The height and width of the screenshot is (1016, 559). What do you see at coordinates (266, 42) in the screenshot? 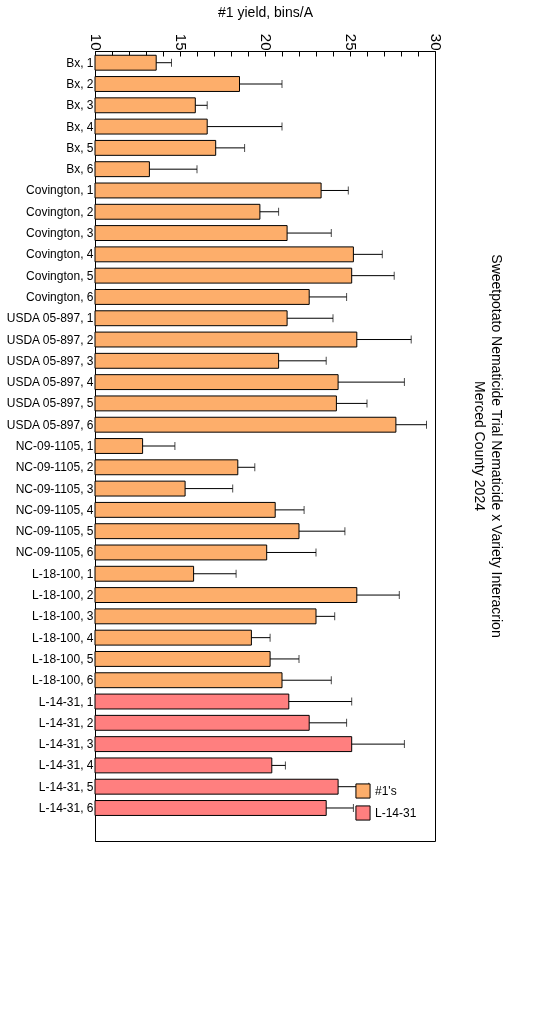
I see `x-tick-label: 20` at bounding box center [266, 42].